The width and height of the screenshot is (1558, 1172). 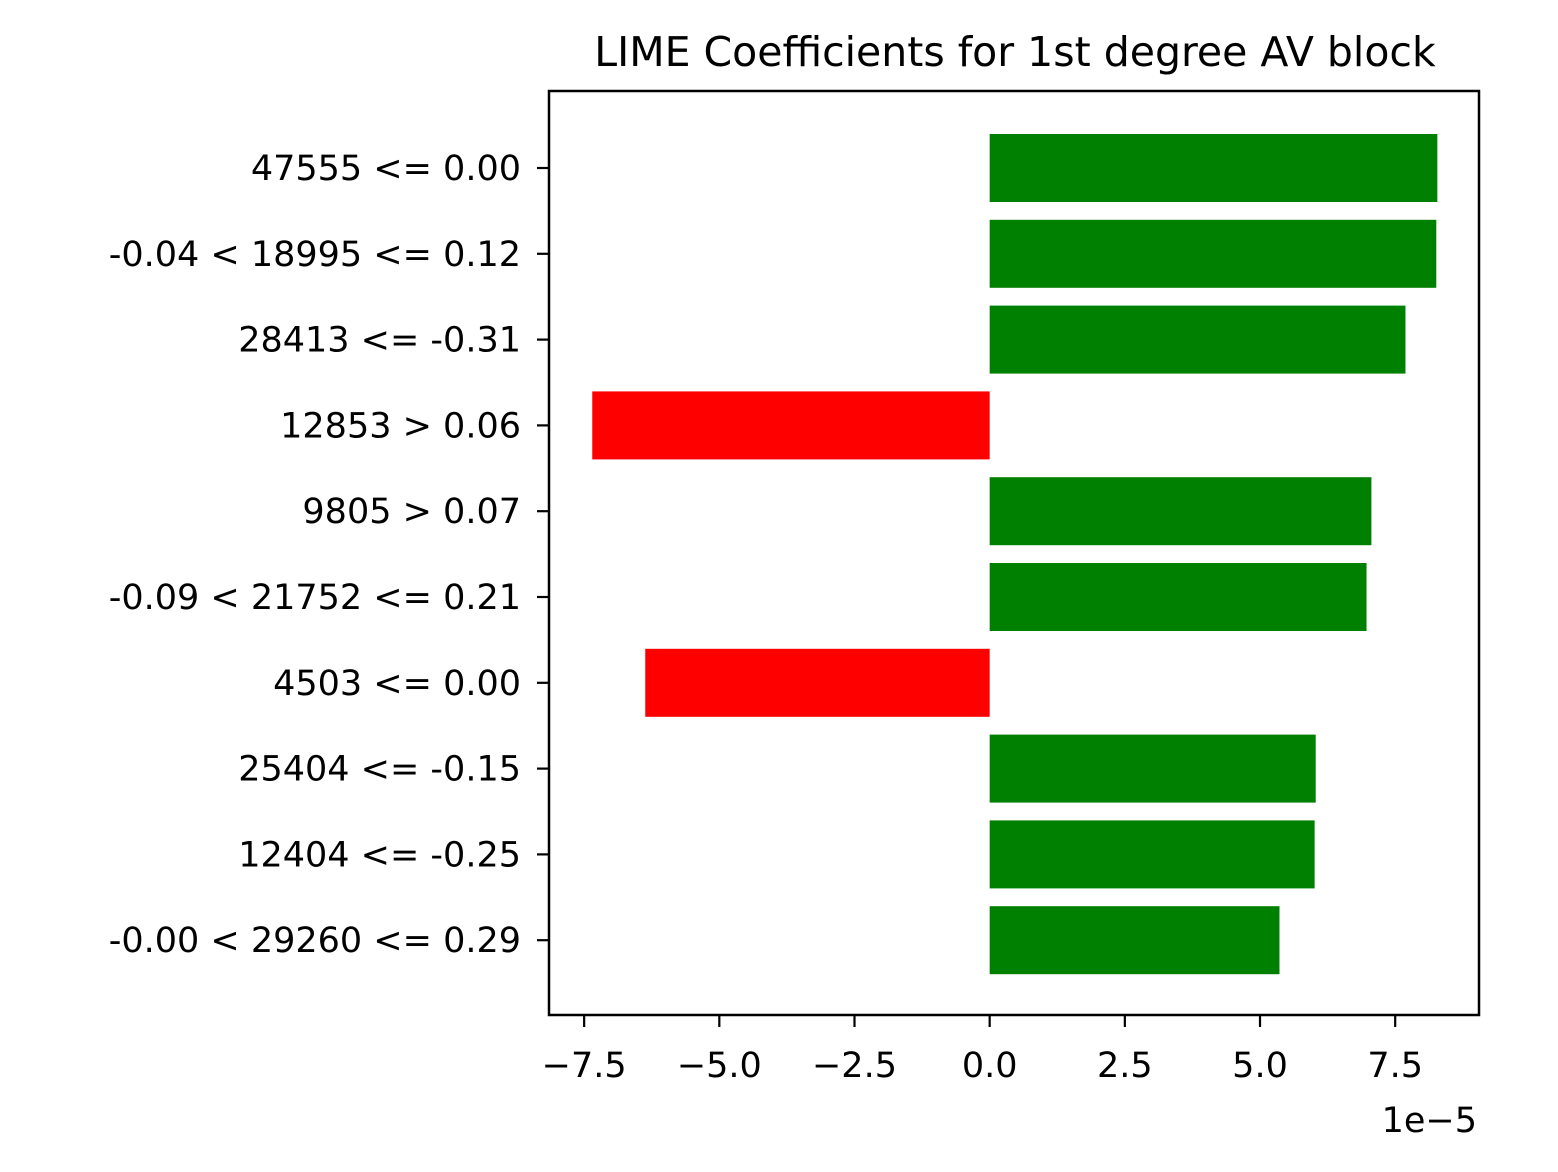 I want to click on x-axis-scale-label: 1e−5, so click(x=1429, y=1121).